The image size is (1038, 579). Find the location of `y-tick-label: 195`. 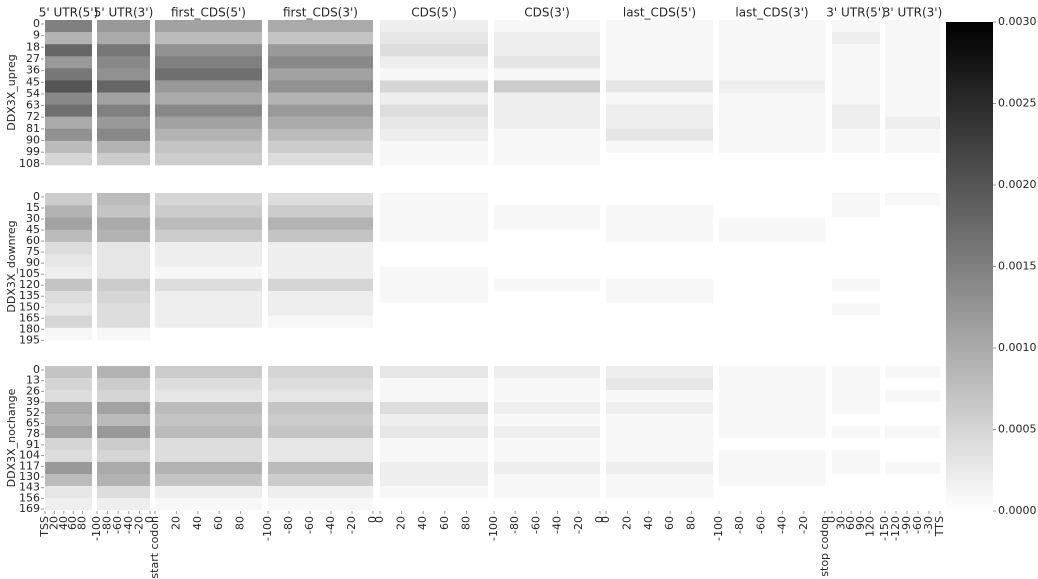

y-tick-label: 195 is located at coordinates (29, 339).